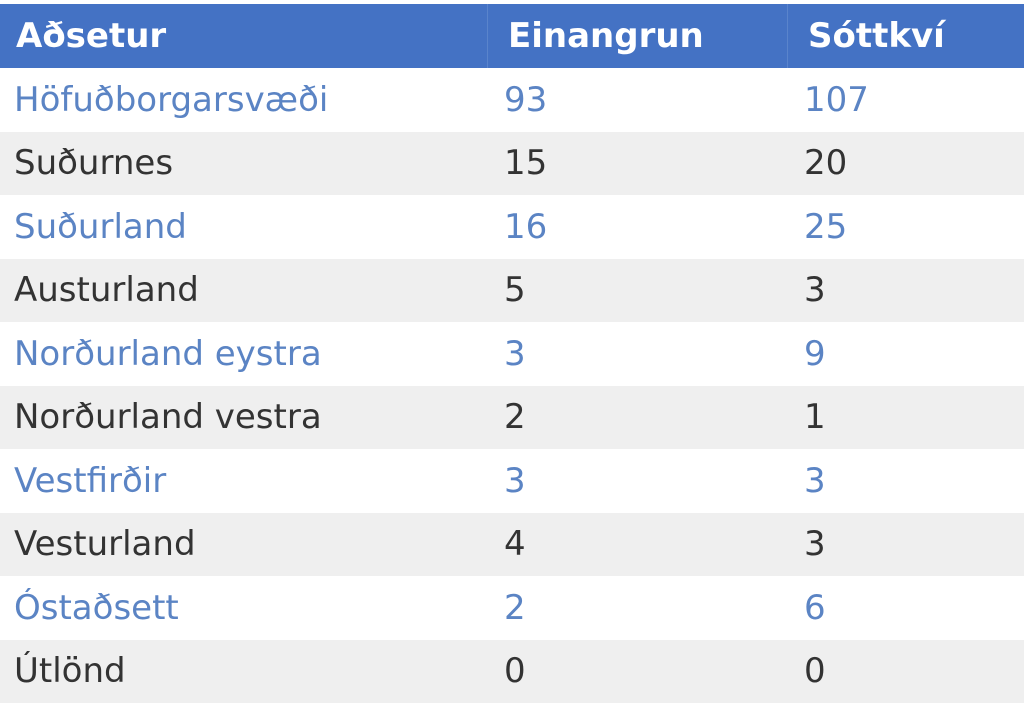  I want to click on table-row: Vesturland 4 3, so click(512, 544).